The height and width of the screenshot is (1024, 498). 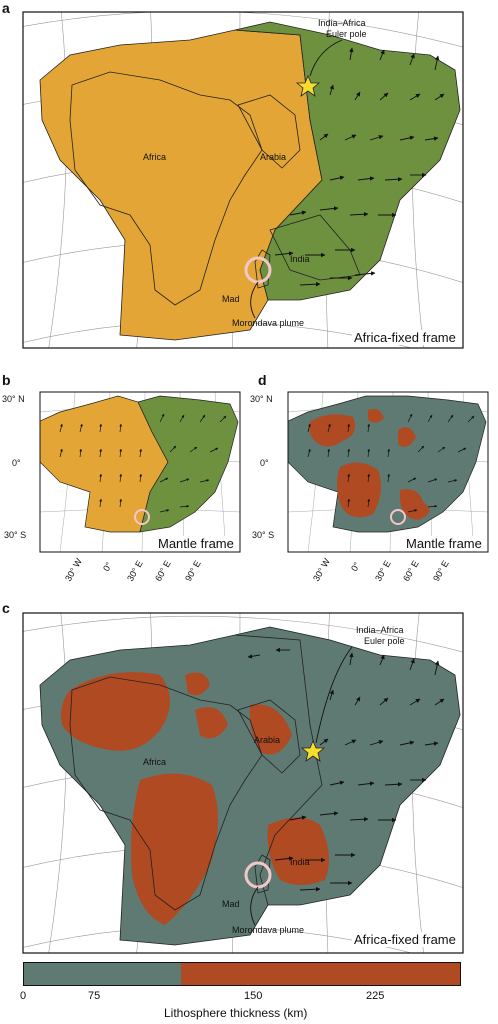 I want to click on colorbar-tick-75: 75, so click(x=94, y=996).